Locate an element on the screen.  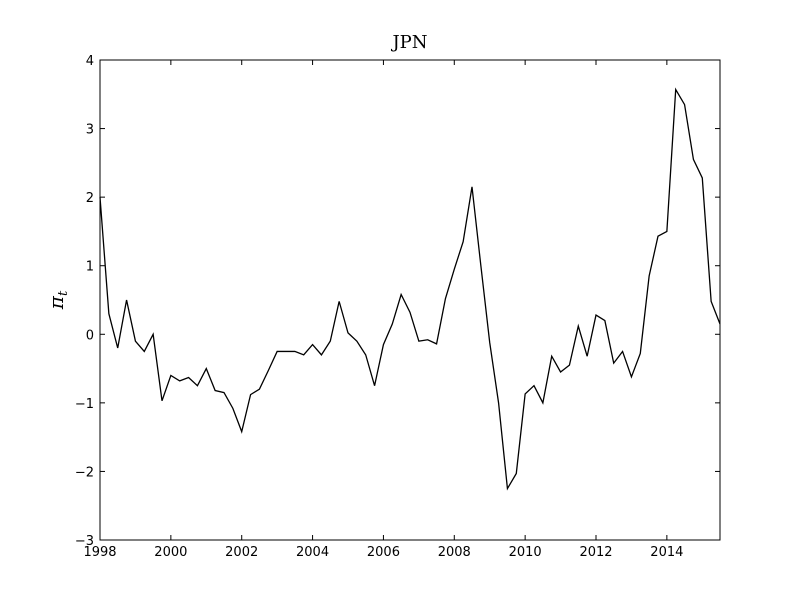
x-tick-label: 2006 is located at coordinates (383, 552).